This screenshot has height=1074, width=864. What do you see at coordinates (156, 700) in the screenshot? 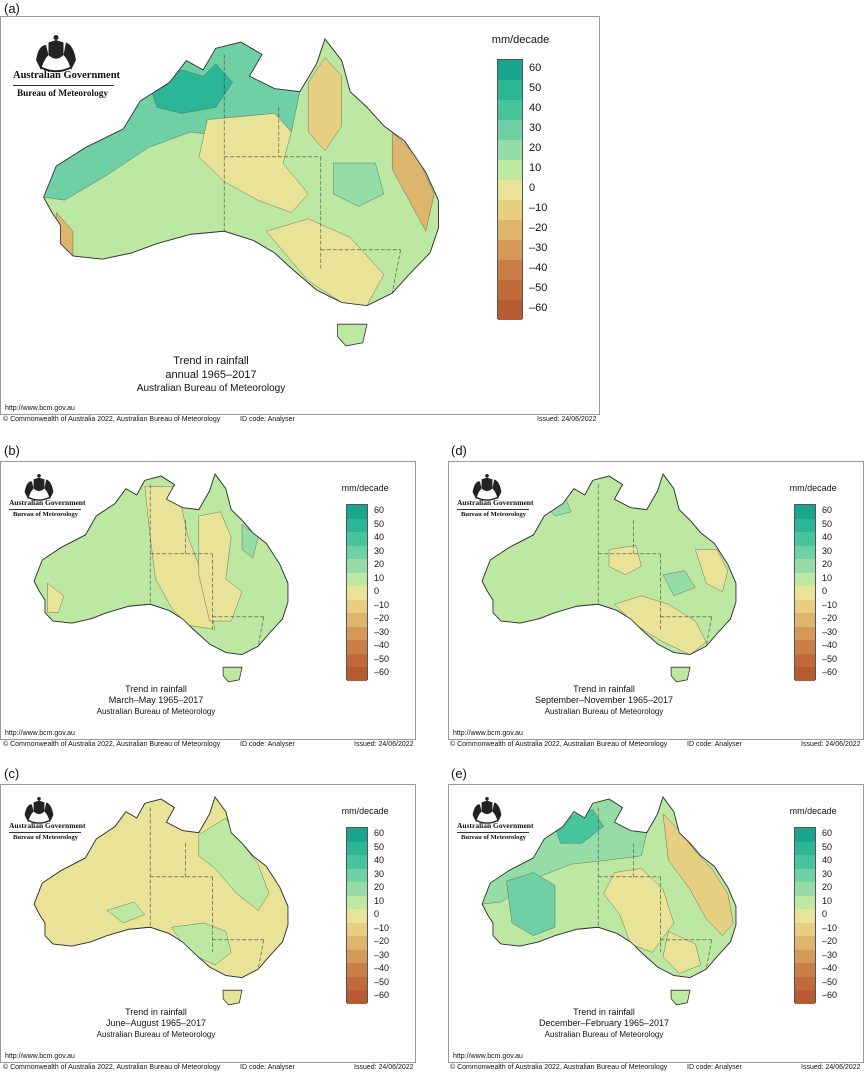
I see `caption-period: March–May 1965–2017` at bounding box center [156, 700].